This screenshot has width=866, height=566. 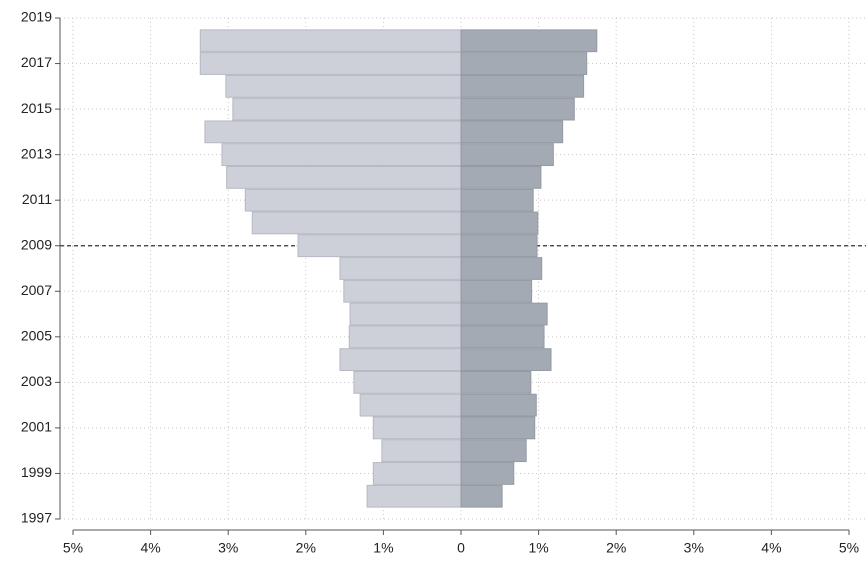 What do you see at coordinates (36, 381) in the screenshot?
I see `y-tick-label: 2003` at bounding box center [36, 381].